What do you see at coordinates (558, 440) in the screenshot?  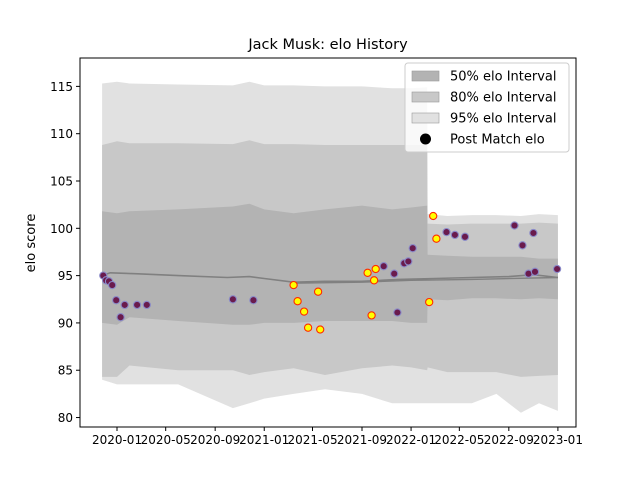 I see `x-tick-label: 2023-01` at bounding box center [558, 440].